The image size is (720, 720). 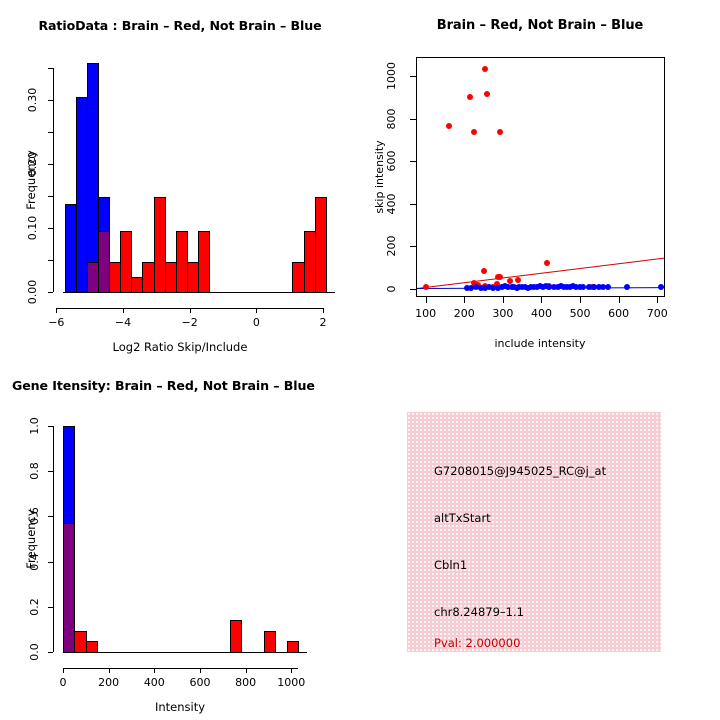 I want to click on y-axis-tick-label: 0.0, so click(x=34, y=652).